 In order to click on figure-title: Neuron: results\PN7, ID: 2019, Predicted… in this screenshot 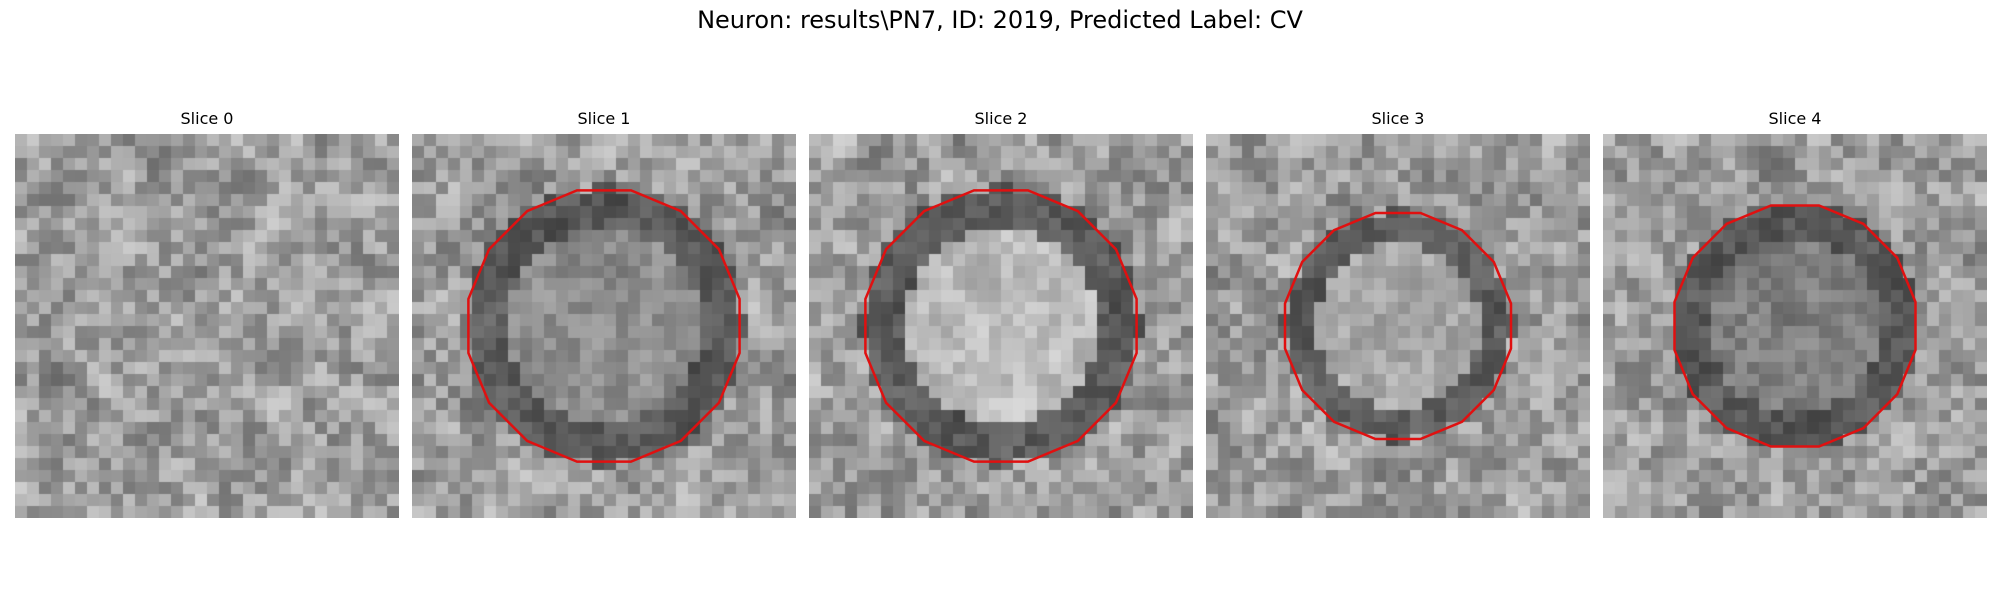, I will do `click(1000, 20)`.